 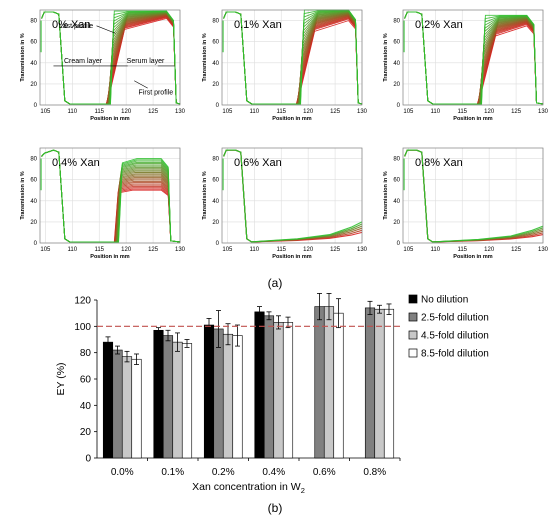 I want to click on figure-label-a: (a), so click(x=275, y=283).